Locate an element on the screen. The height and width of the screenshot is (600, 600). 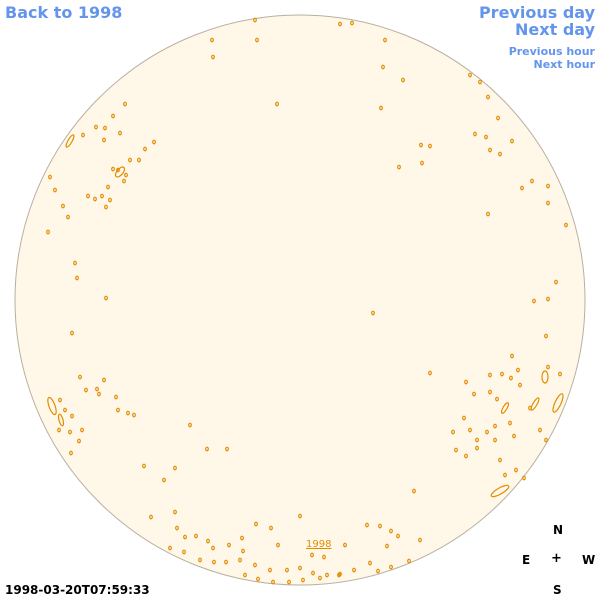
back-to-year-link: Back to 1998 is located at coordinates (64, 12).